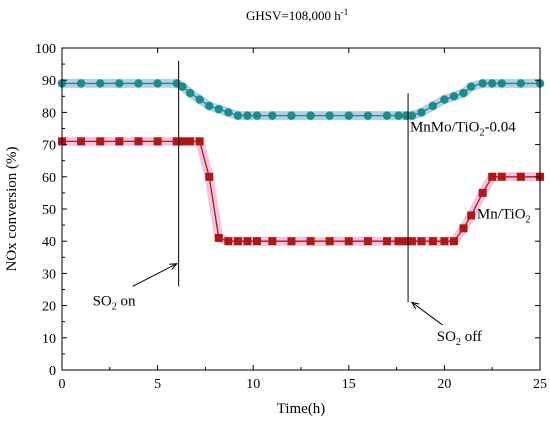 The width and height of the screenshot is (550, 421). What do you see at coordinates (62, 384) in the screenshot?
I see `x-tick-label: 0` at bounding box center [62, 384].